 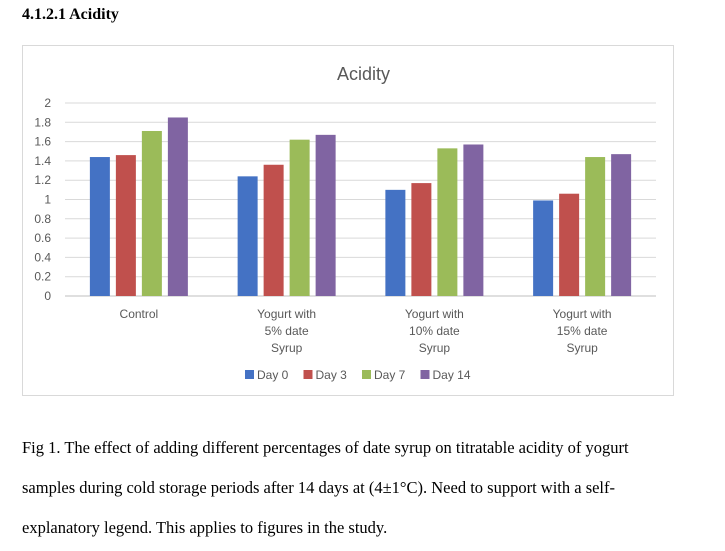 What do you see at coordinates (287, 331) in the screenshot?
I see `x-category-label: 5% date` at bounding box center [287, 331].